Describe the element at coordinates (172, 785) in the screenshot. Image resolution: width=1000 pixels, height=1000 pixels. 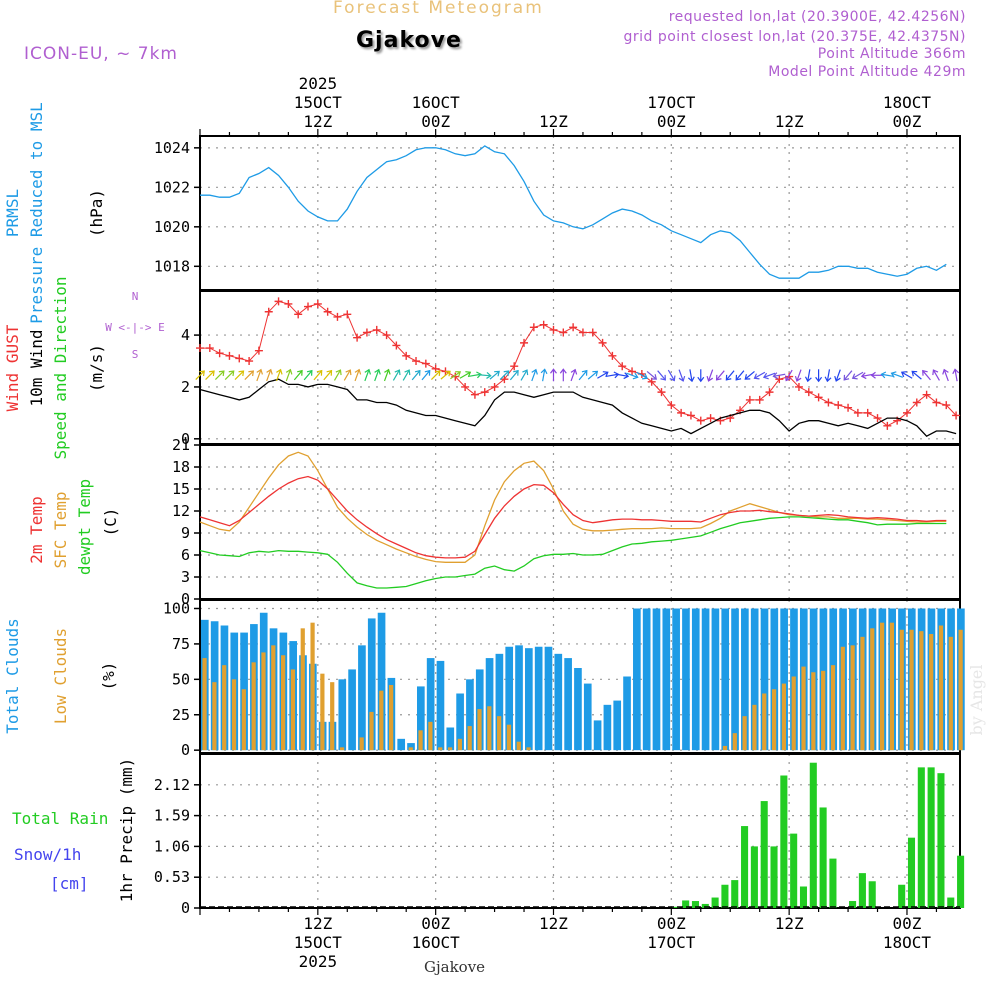
I see `y-tick-label: 2.12` at that location.